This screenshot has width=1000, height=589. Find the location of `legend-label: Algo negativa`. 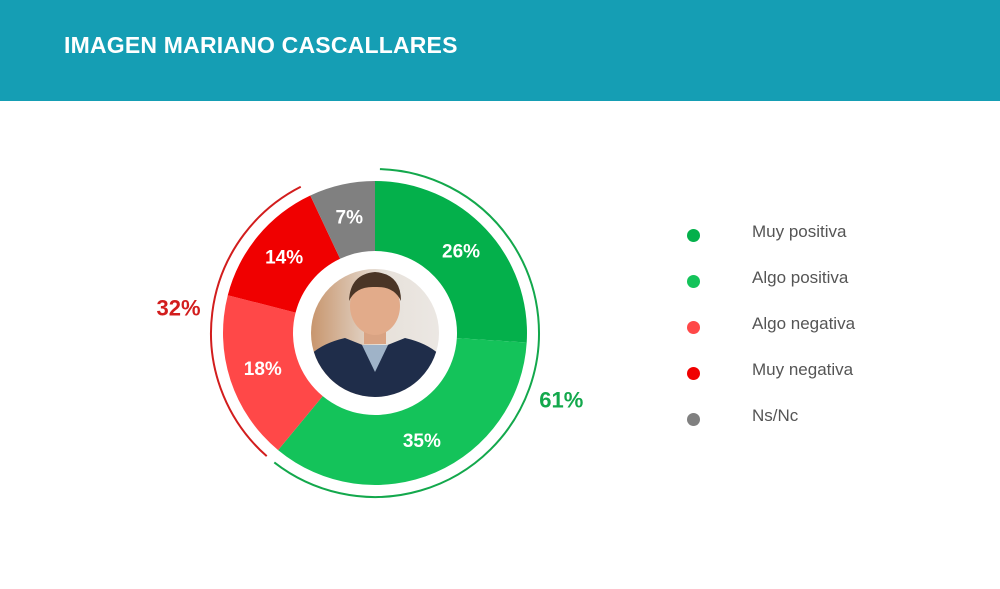

legend-label: Algo negativa is located at coordinates (804, 323).